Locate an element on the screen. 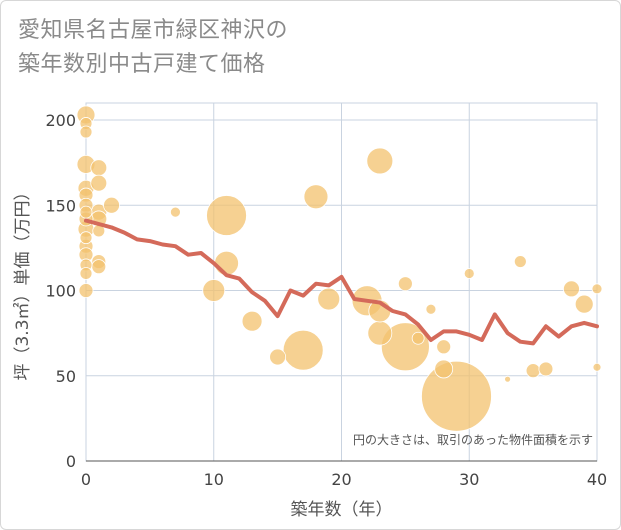 This screenshot has width=621, height=530. chart-title-line-1: 愛知県名古屋市緑区神沢の is located at coordinates (153, 30).